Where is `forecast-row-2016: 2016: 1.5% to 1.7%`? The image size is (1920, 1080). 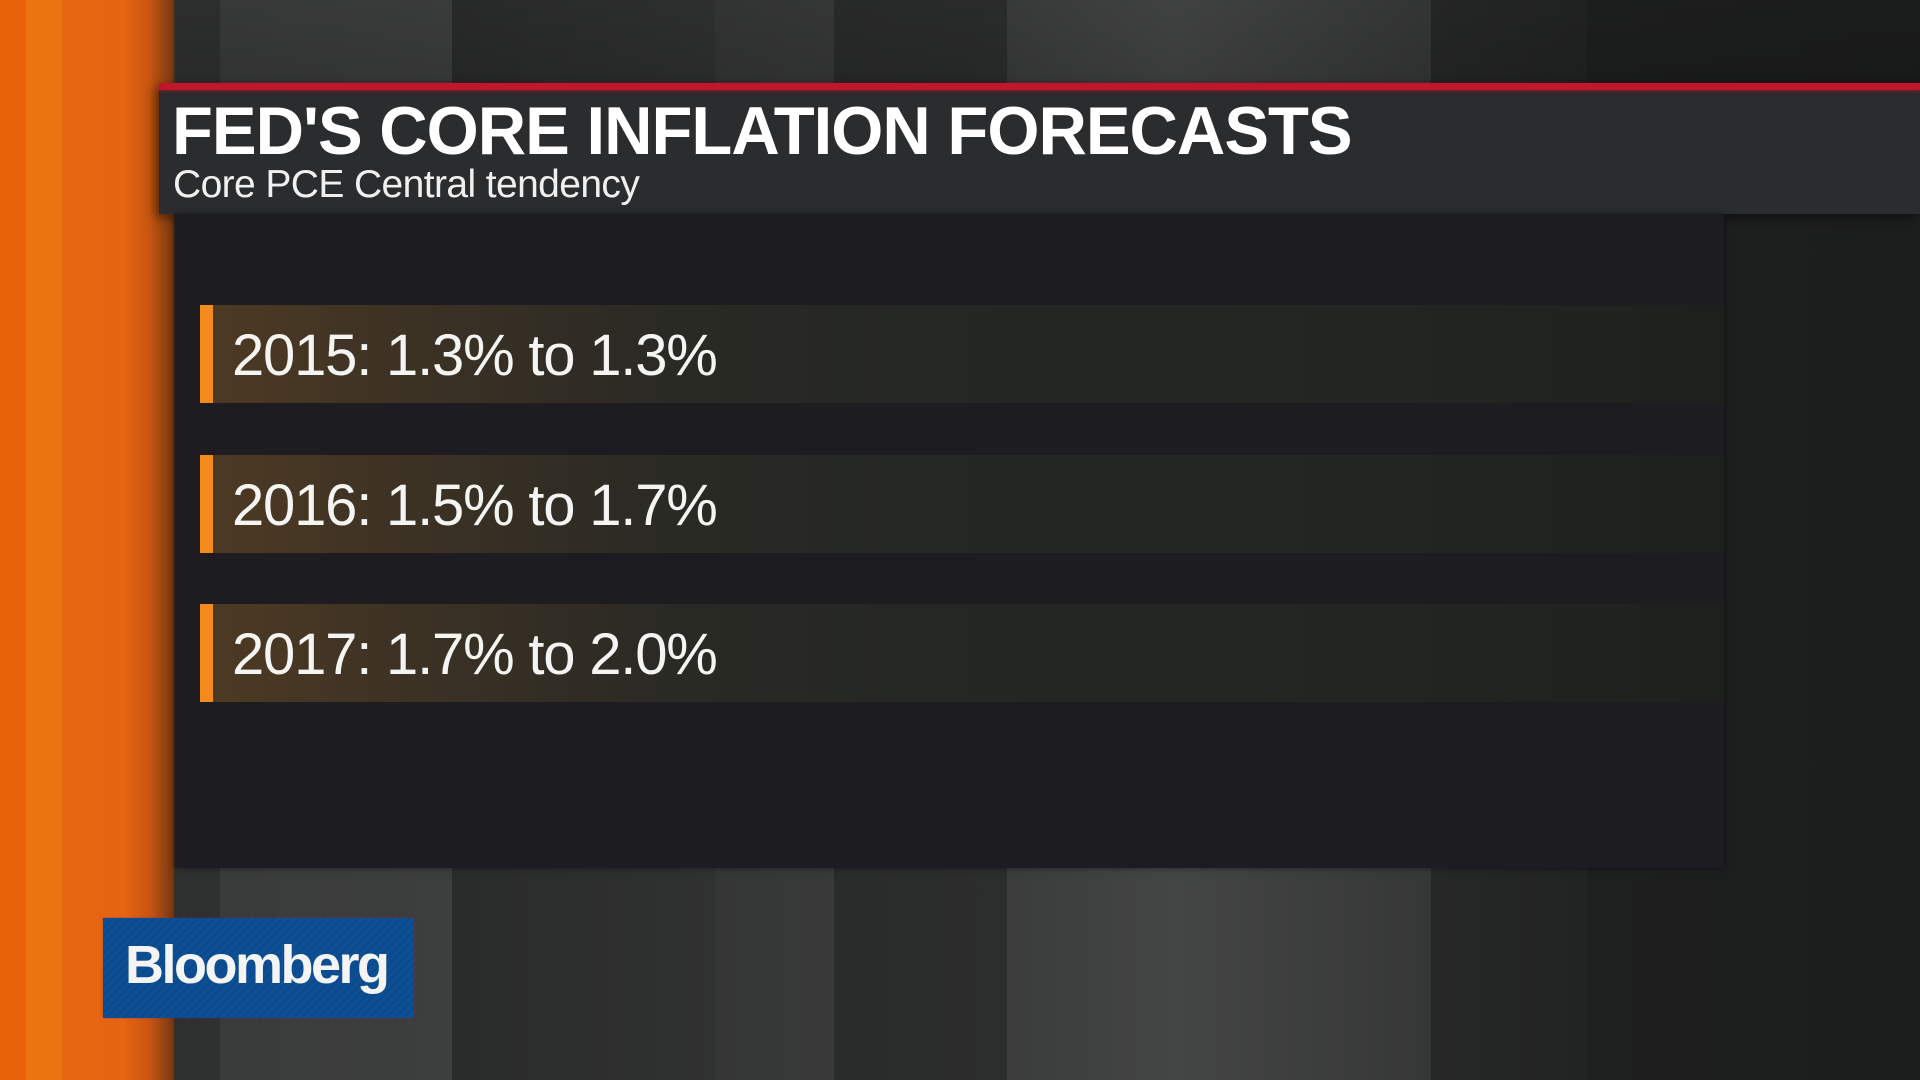
forecast-row-2016: 2016: 1.5% to 1.7% is located at coordinates (962, 504).